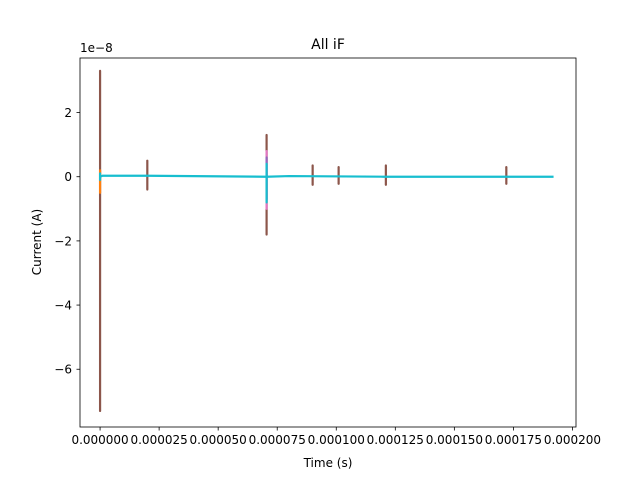 This screenshot has width=640, height=484. What do you see at coordinates (328, 463) in the screenshot?
I see `x-axis-label: Time (s)` at bounding box center [328, 463].